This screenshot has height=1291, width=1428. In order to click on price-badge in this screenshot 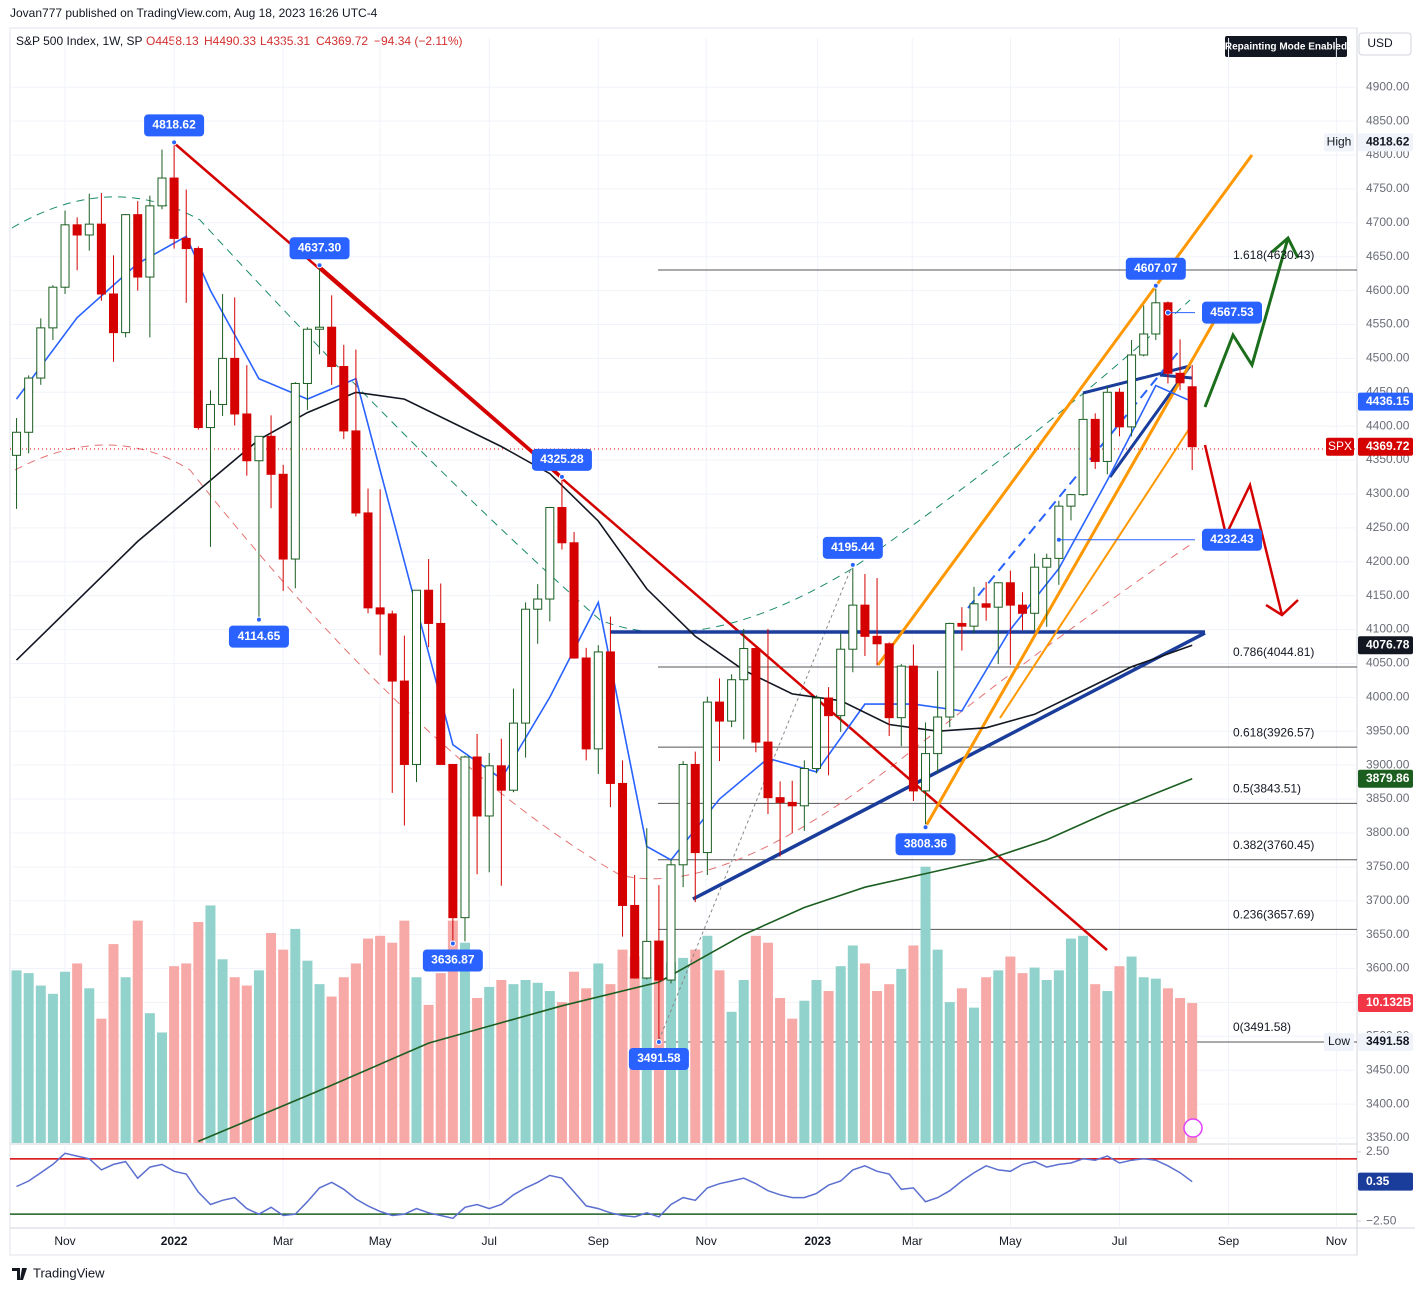, I will do `click(1385, 446)`.